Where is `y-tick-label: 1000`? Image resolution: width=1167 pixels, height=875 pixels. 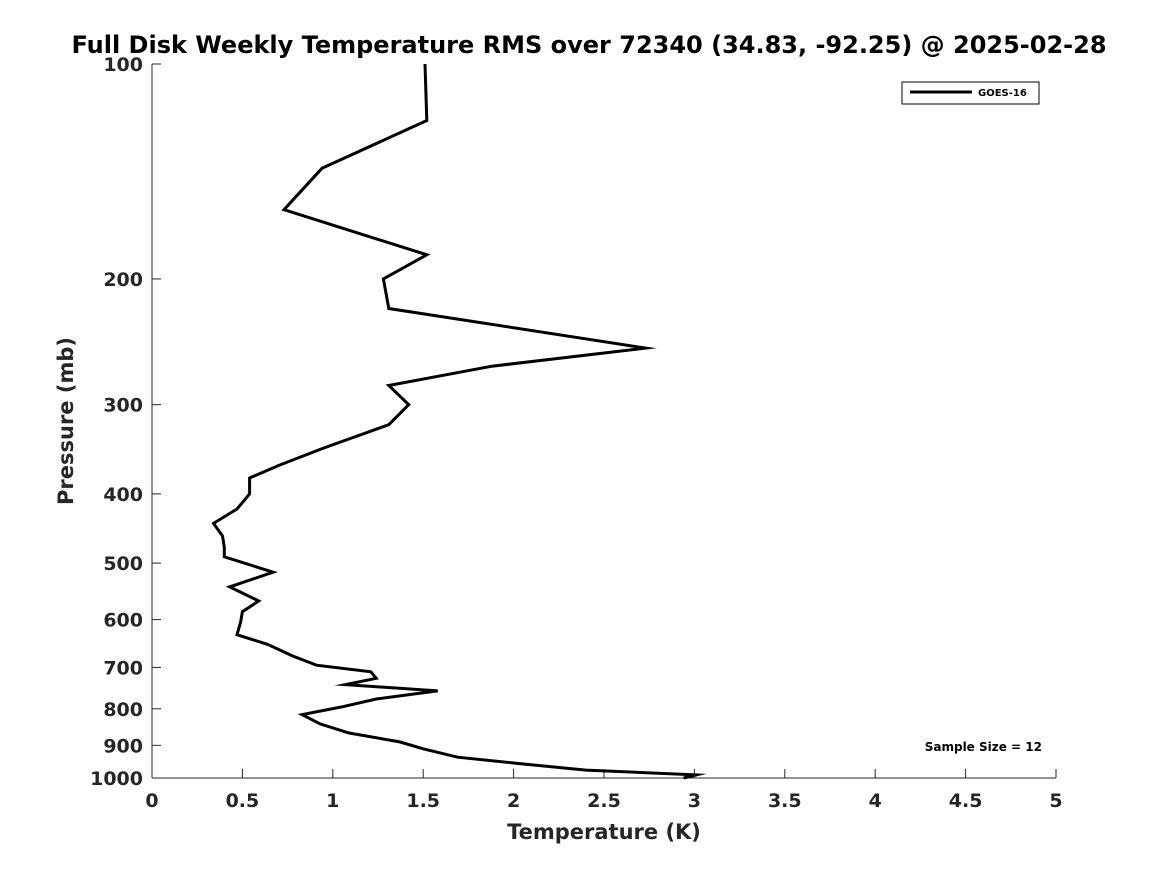 y-tick-label: 1000 is located at coordinates (116, 779).